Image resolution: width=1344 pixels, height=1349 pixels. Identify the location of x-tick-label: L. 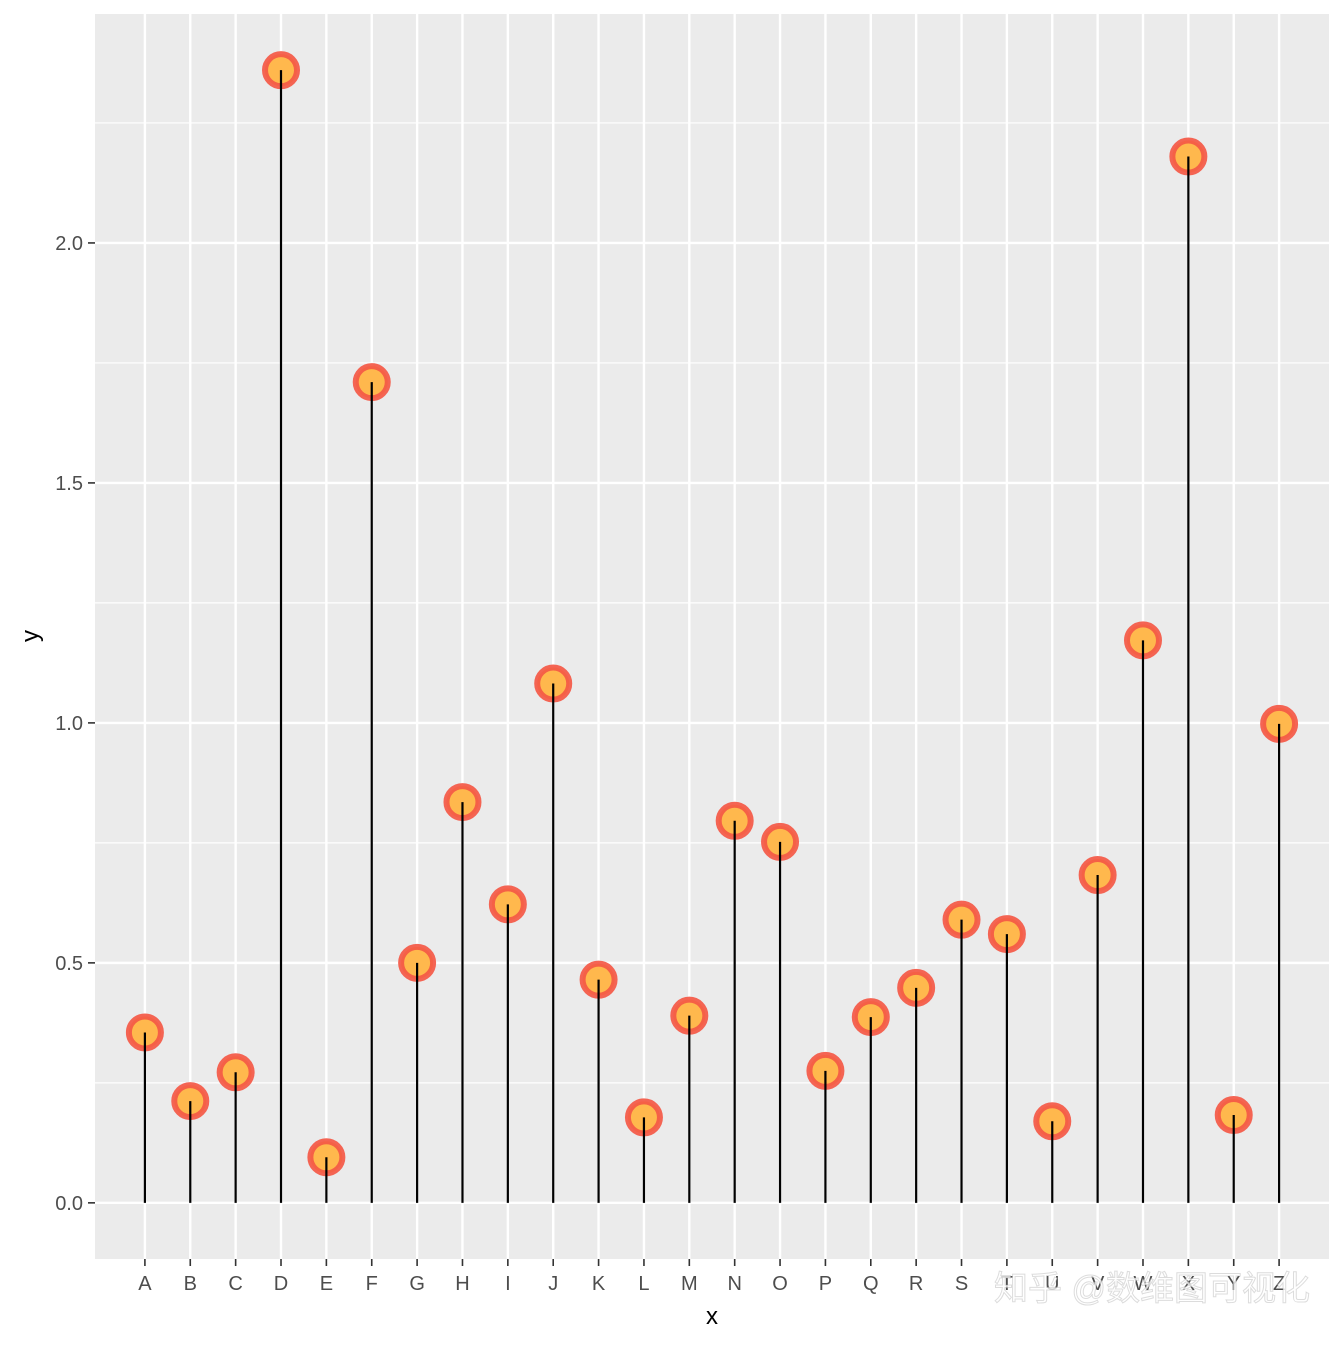
(643, 1284).